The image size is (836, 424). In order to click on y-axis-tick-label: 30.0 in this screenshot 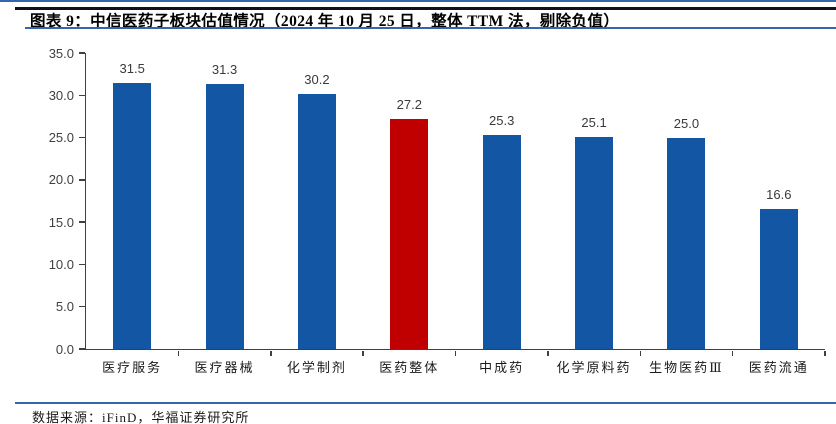, I will do `click(61, 95)`.